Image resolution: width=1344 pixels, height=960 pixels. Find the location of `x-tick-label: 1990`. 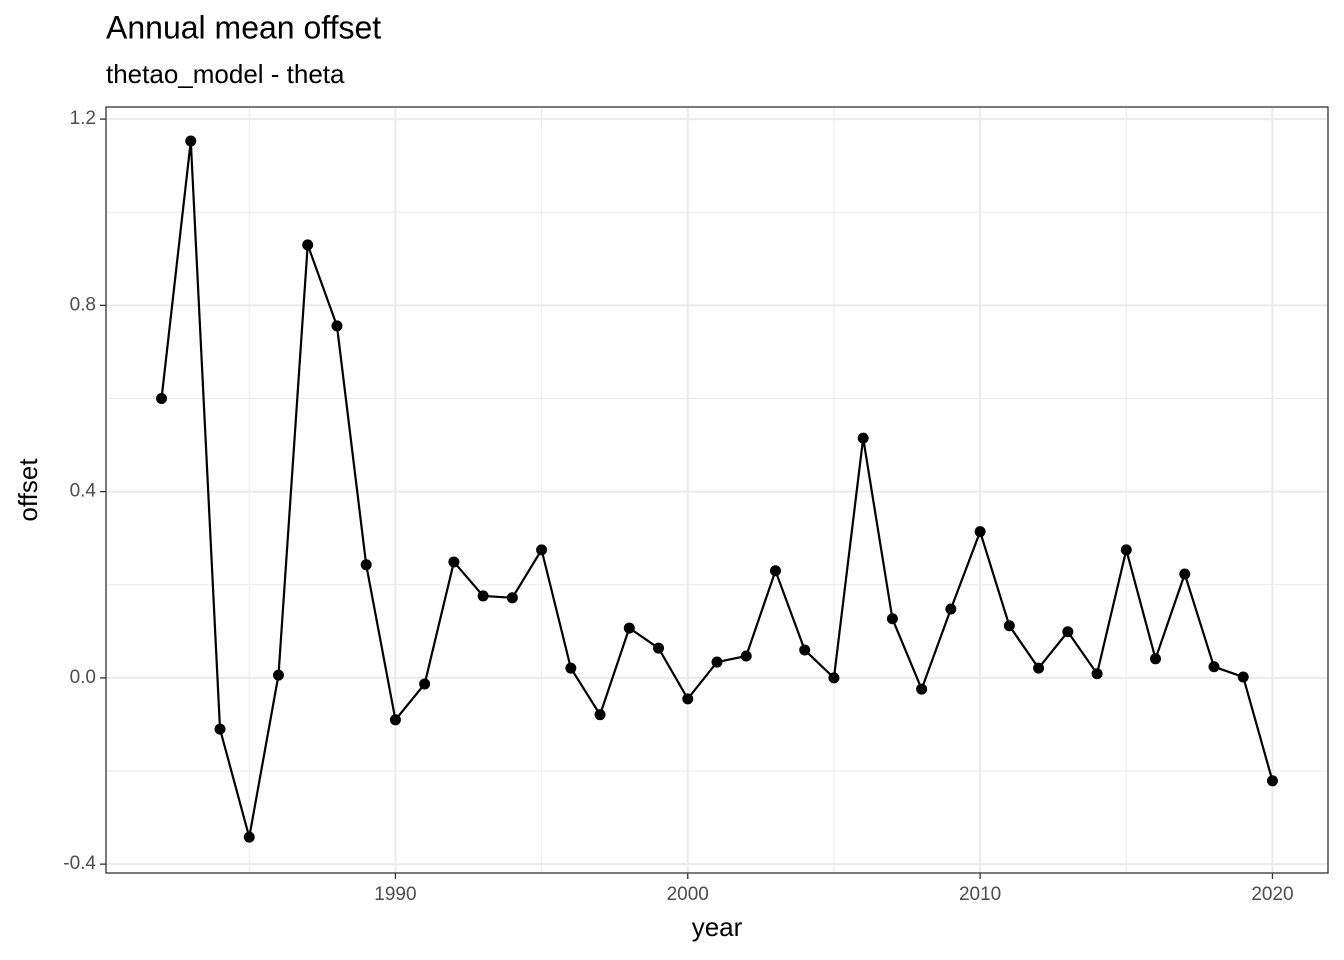

x-tick-label: 1990 is located at coordinates (395, 894).